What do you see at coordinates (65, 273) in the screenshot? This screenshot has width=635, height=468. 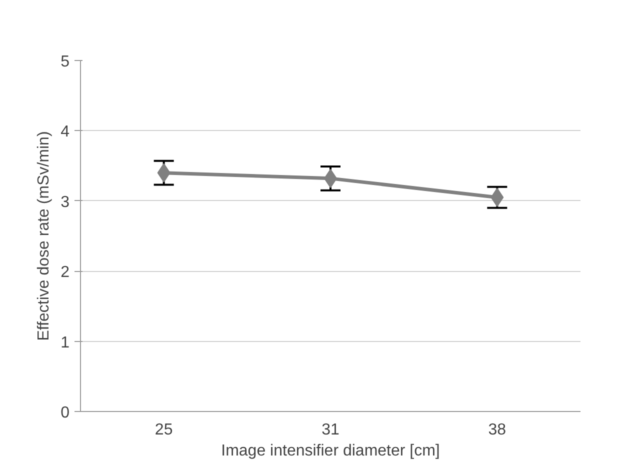 I see `y-tick-label: 2` at bounding box center [65, 273].